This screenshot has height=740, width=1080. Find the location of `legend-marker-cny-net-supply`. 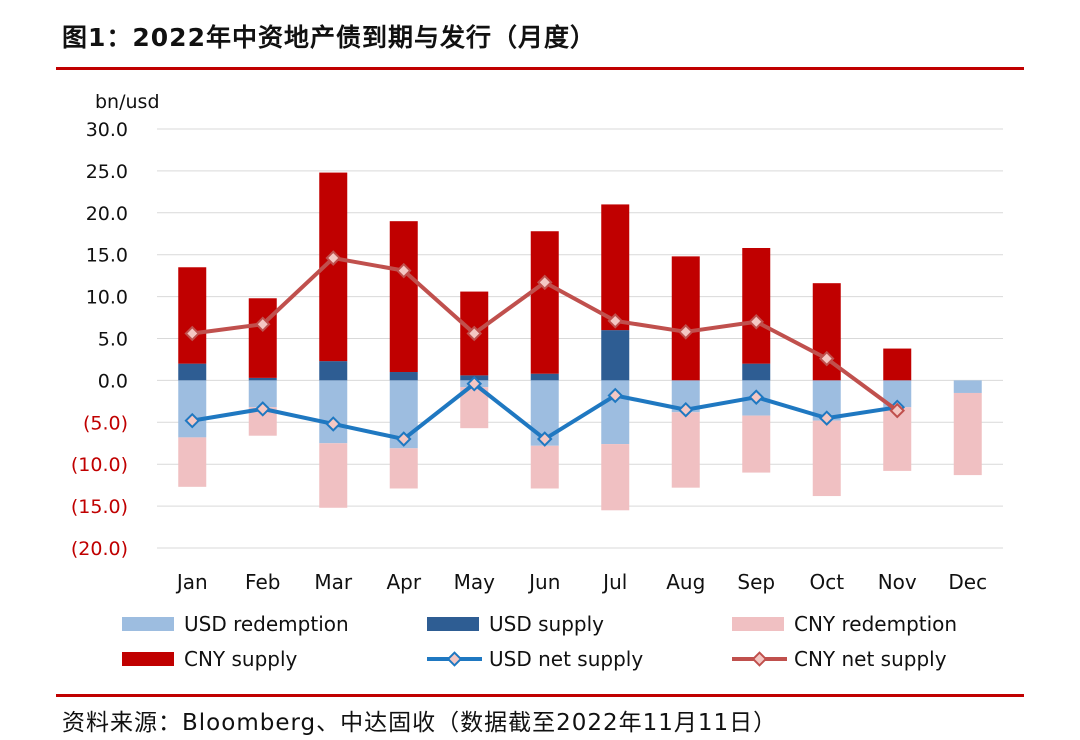

legend-marker-cny-net-supply is located at coordinates (759, 659).